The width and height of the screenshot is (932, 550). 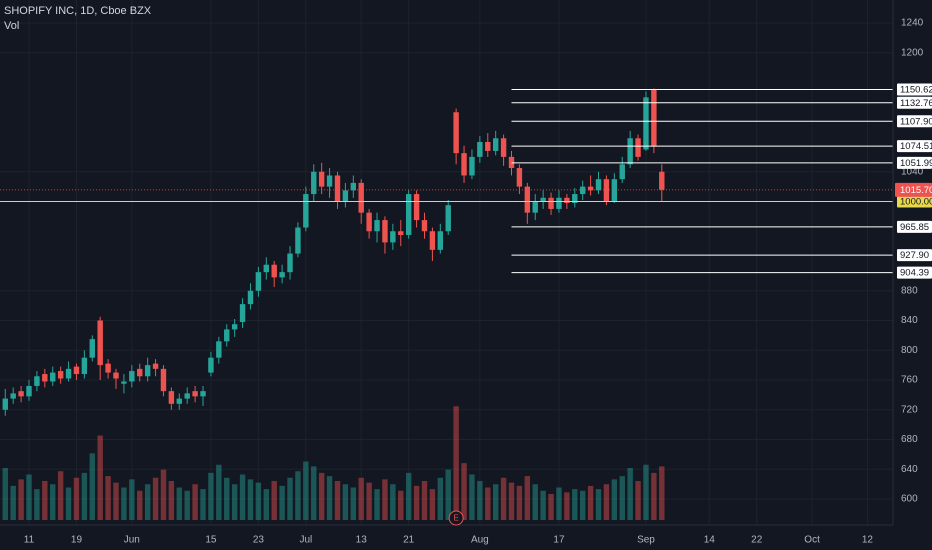 What do you see at coordinates (909, 439) in the screenshot?
I see `y-tick-label: 680` at bounding box center [909, 439].